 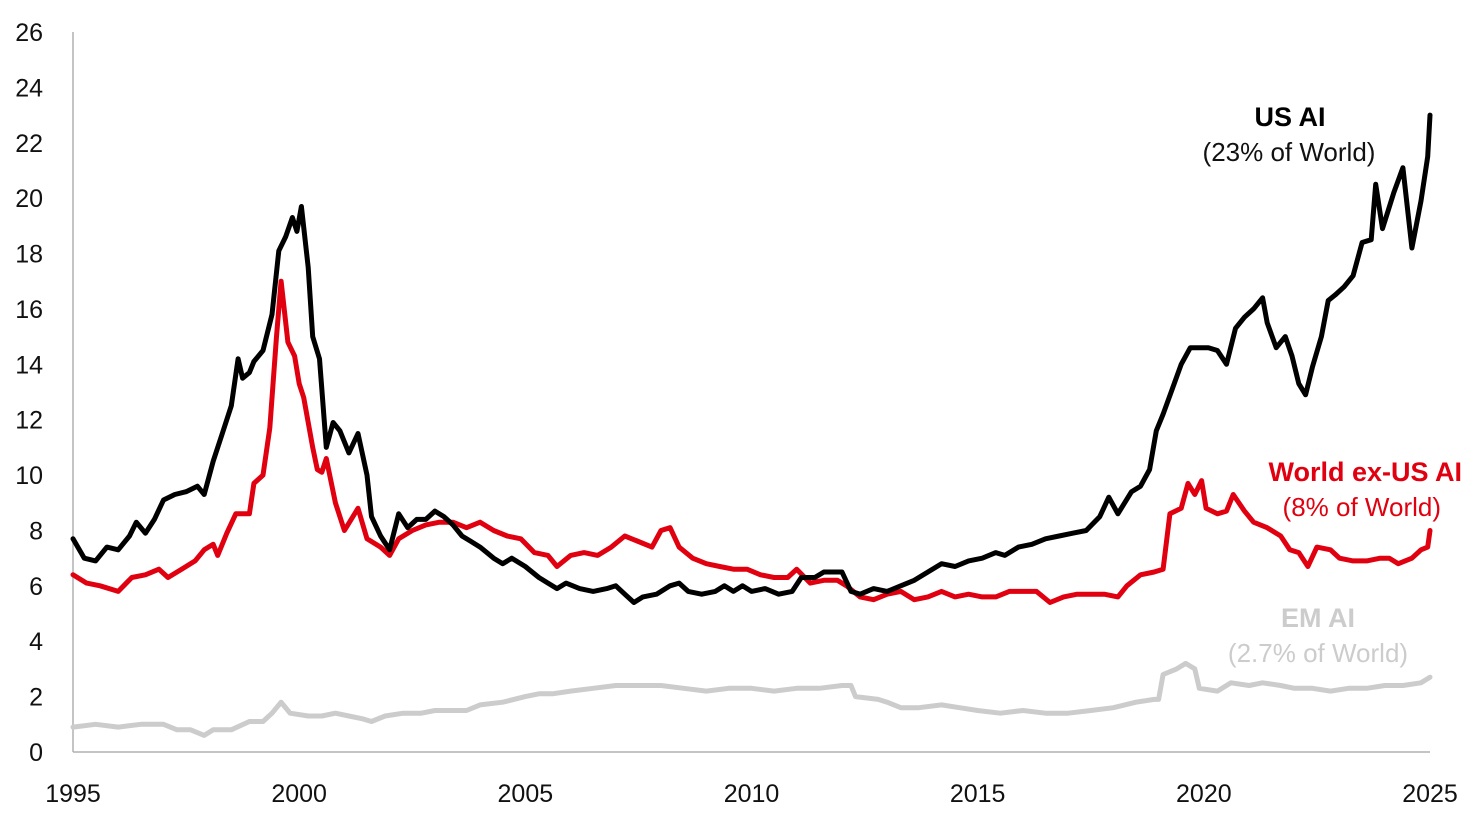 I want to click on y-tick-label: 14, so click(x=29, y=365).